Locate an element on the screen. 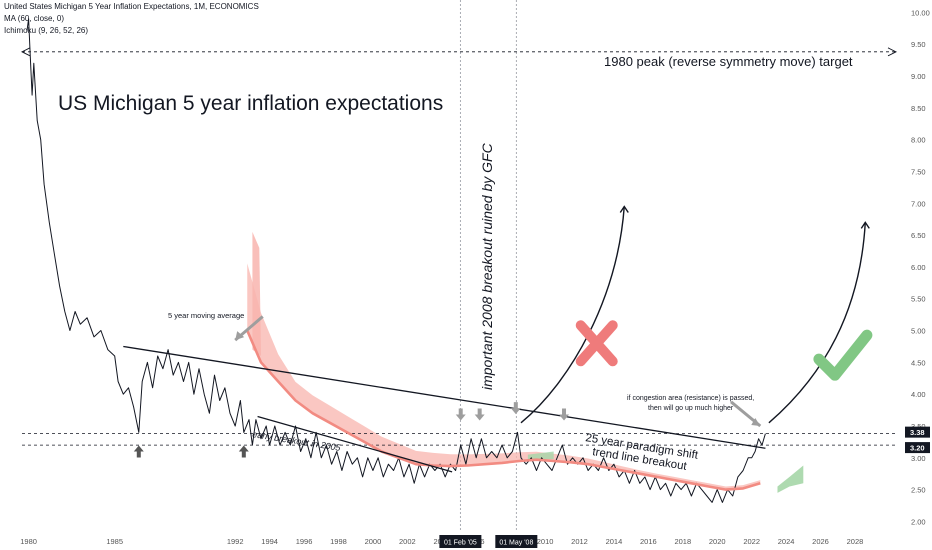  x-tick-label-6: 2000 is located at coordinates (373, 541).